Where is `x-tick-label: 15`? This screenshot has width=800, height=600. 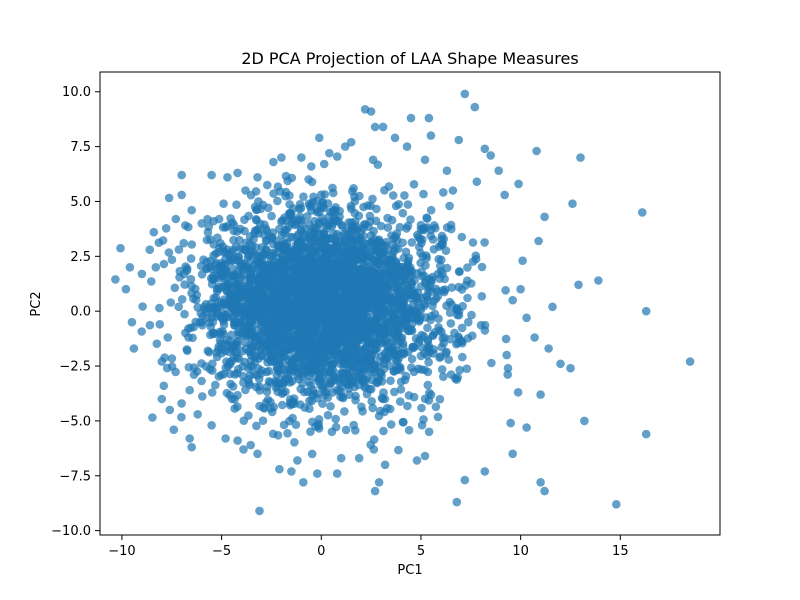 x-tick-label: 15 is located at coordinates (620, 551).